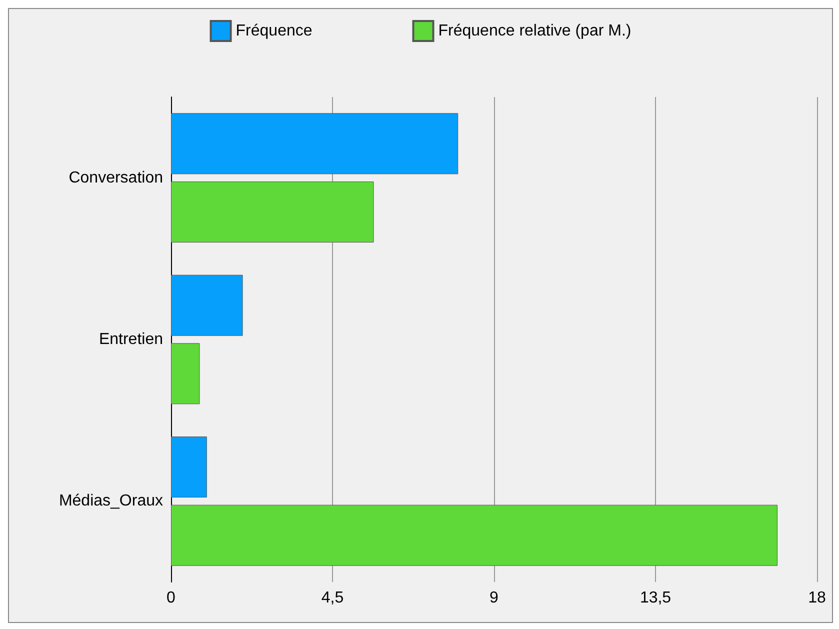 Image resolution: width=839 pixels, height=629 pixels. What do you see at coordinates (171, 598) in the screenshot?
I see `x-tick-label: 0` at bounding box center [171, 598].